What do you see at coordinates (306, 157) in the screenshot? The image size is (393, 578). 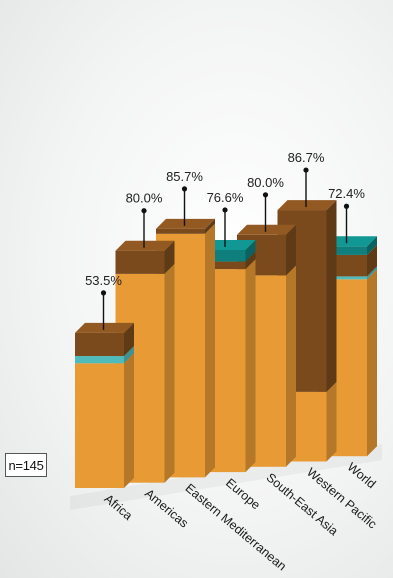 I see `data-label: 86.7%` at bounding box center [306, 157].